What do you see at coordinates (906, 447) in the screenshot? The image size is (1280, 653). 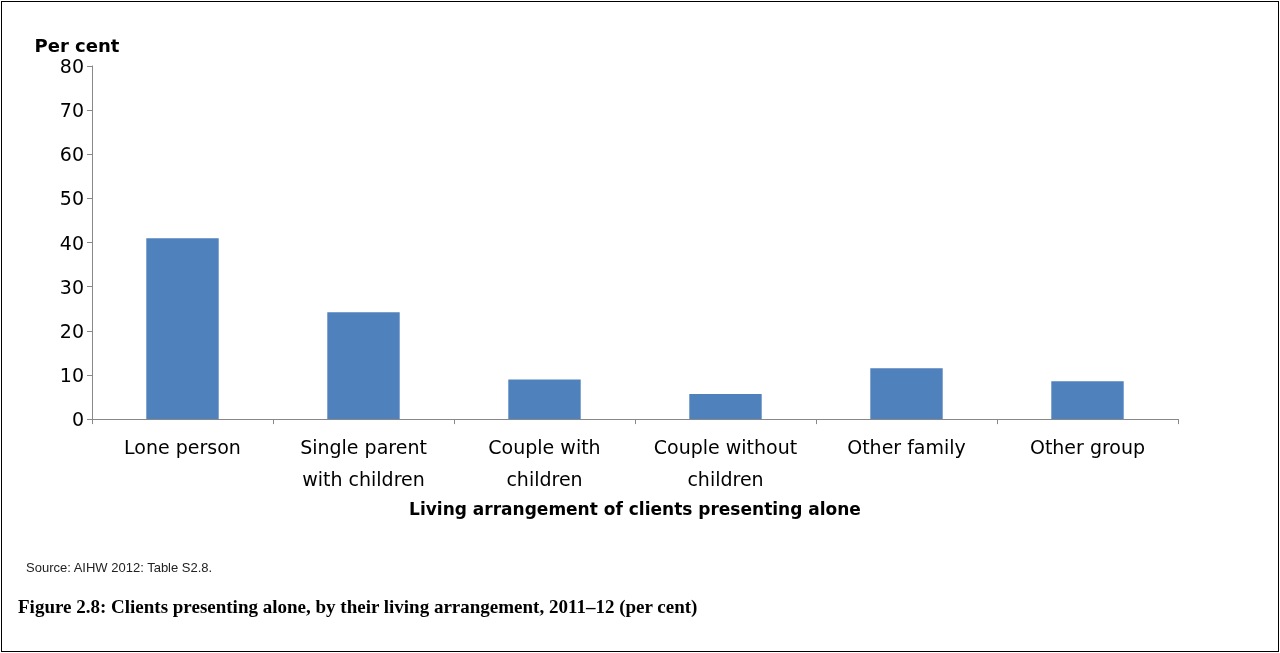 I see `x-tick-label: Other family` at bounding box center [906, 447].